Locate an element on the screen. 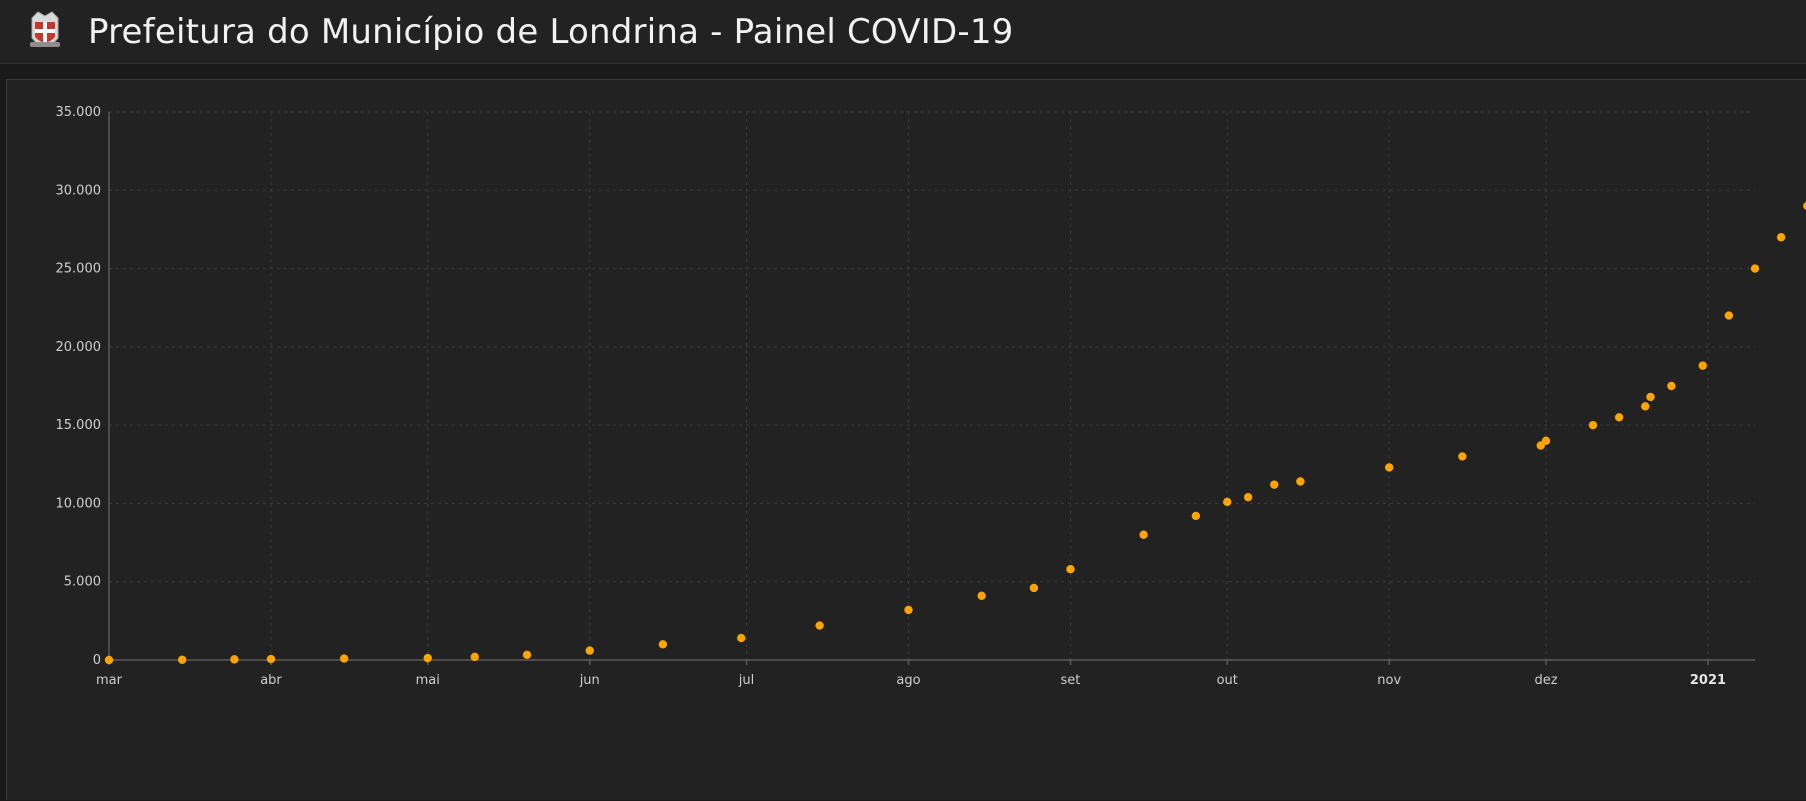 Image resolution: width=1806 pixels, height=801 pixels. x-tick-label: 2021 is located at coordinates (1708, 680).